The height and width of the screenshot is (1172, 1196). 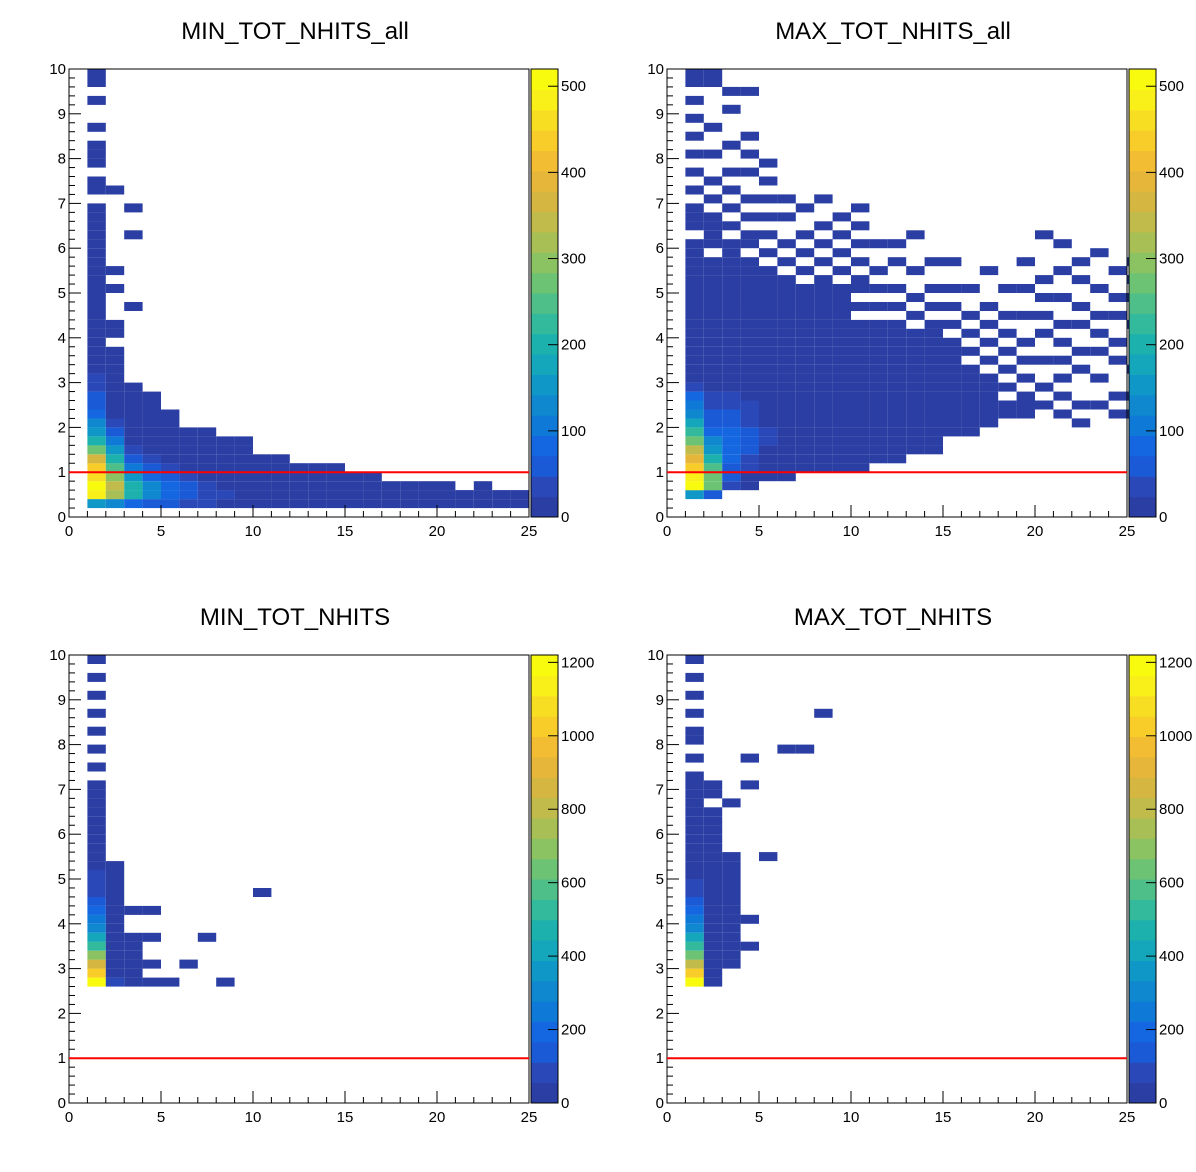 What do you see at coordinates (1160, 883) in the screenshot?
I see `color-scale: 0 200 400 600 800 1000 1200` at bounding box center [1160, 883].